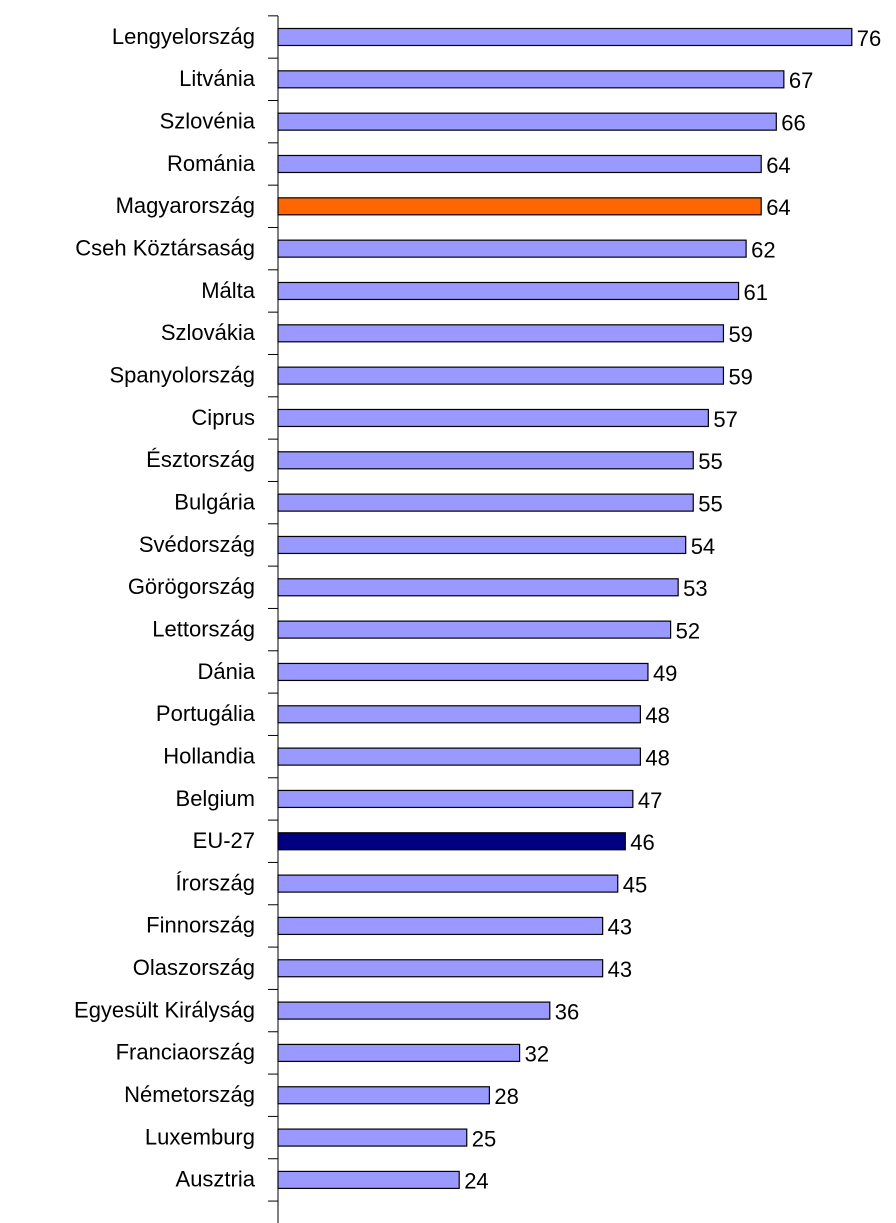 The image size is (896, 1223). I want to click on category-label: Málta, so click(228, 290).